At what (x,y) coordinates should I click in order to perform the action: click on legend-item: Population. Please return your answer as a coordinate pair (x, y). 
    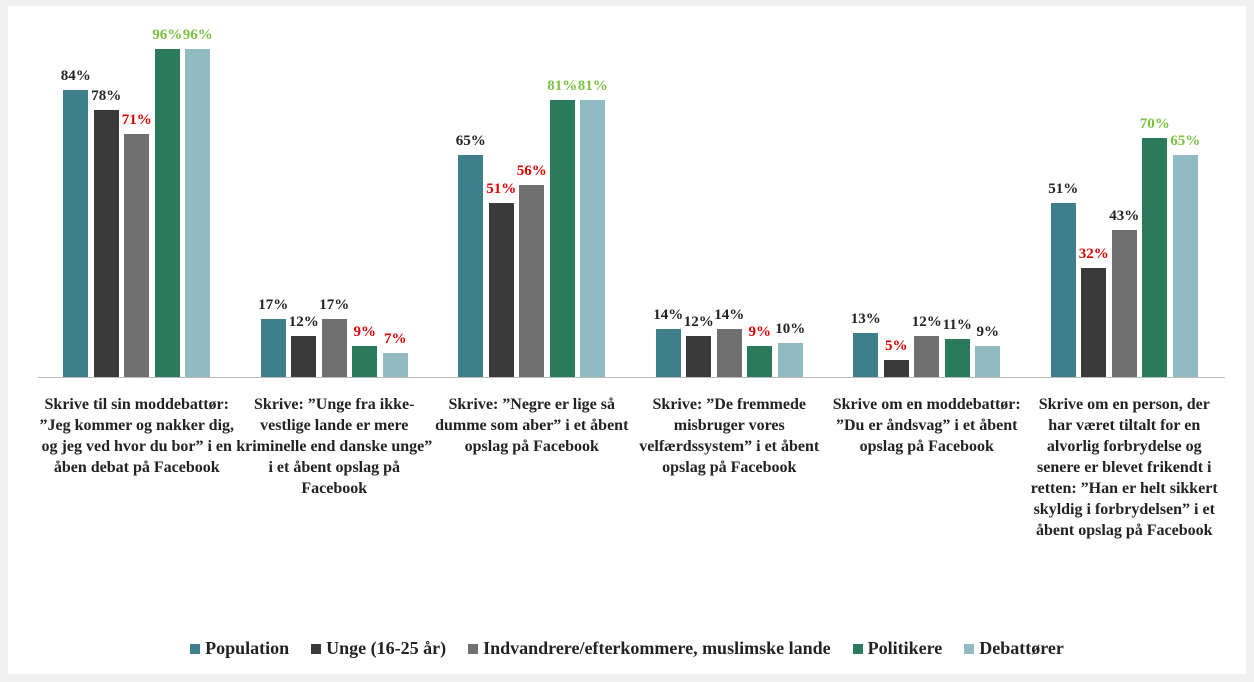
    Looking at the image, I should click on (239, 648).